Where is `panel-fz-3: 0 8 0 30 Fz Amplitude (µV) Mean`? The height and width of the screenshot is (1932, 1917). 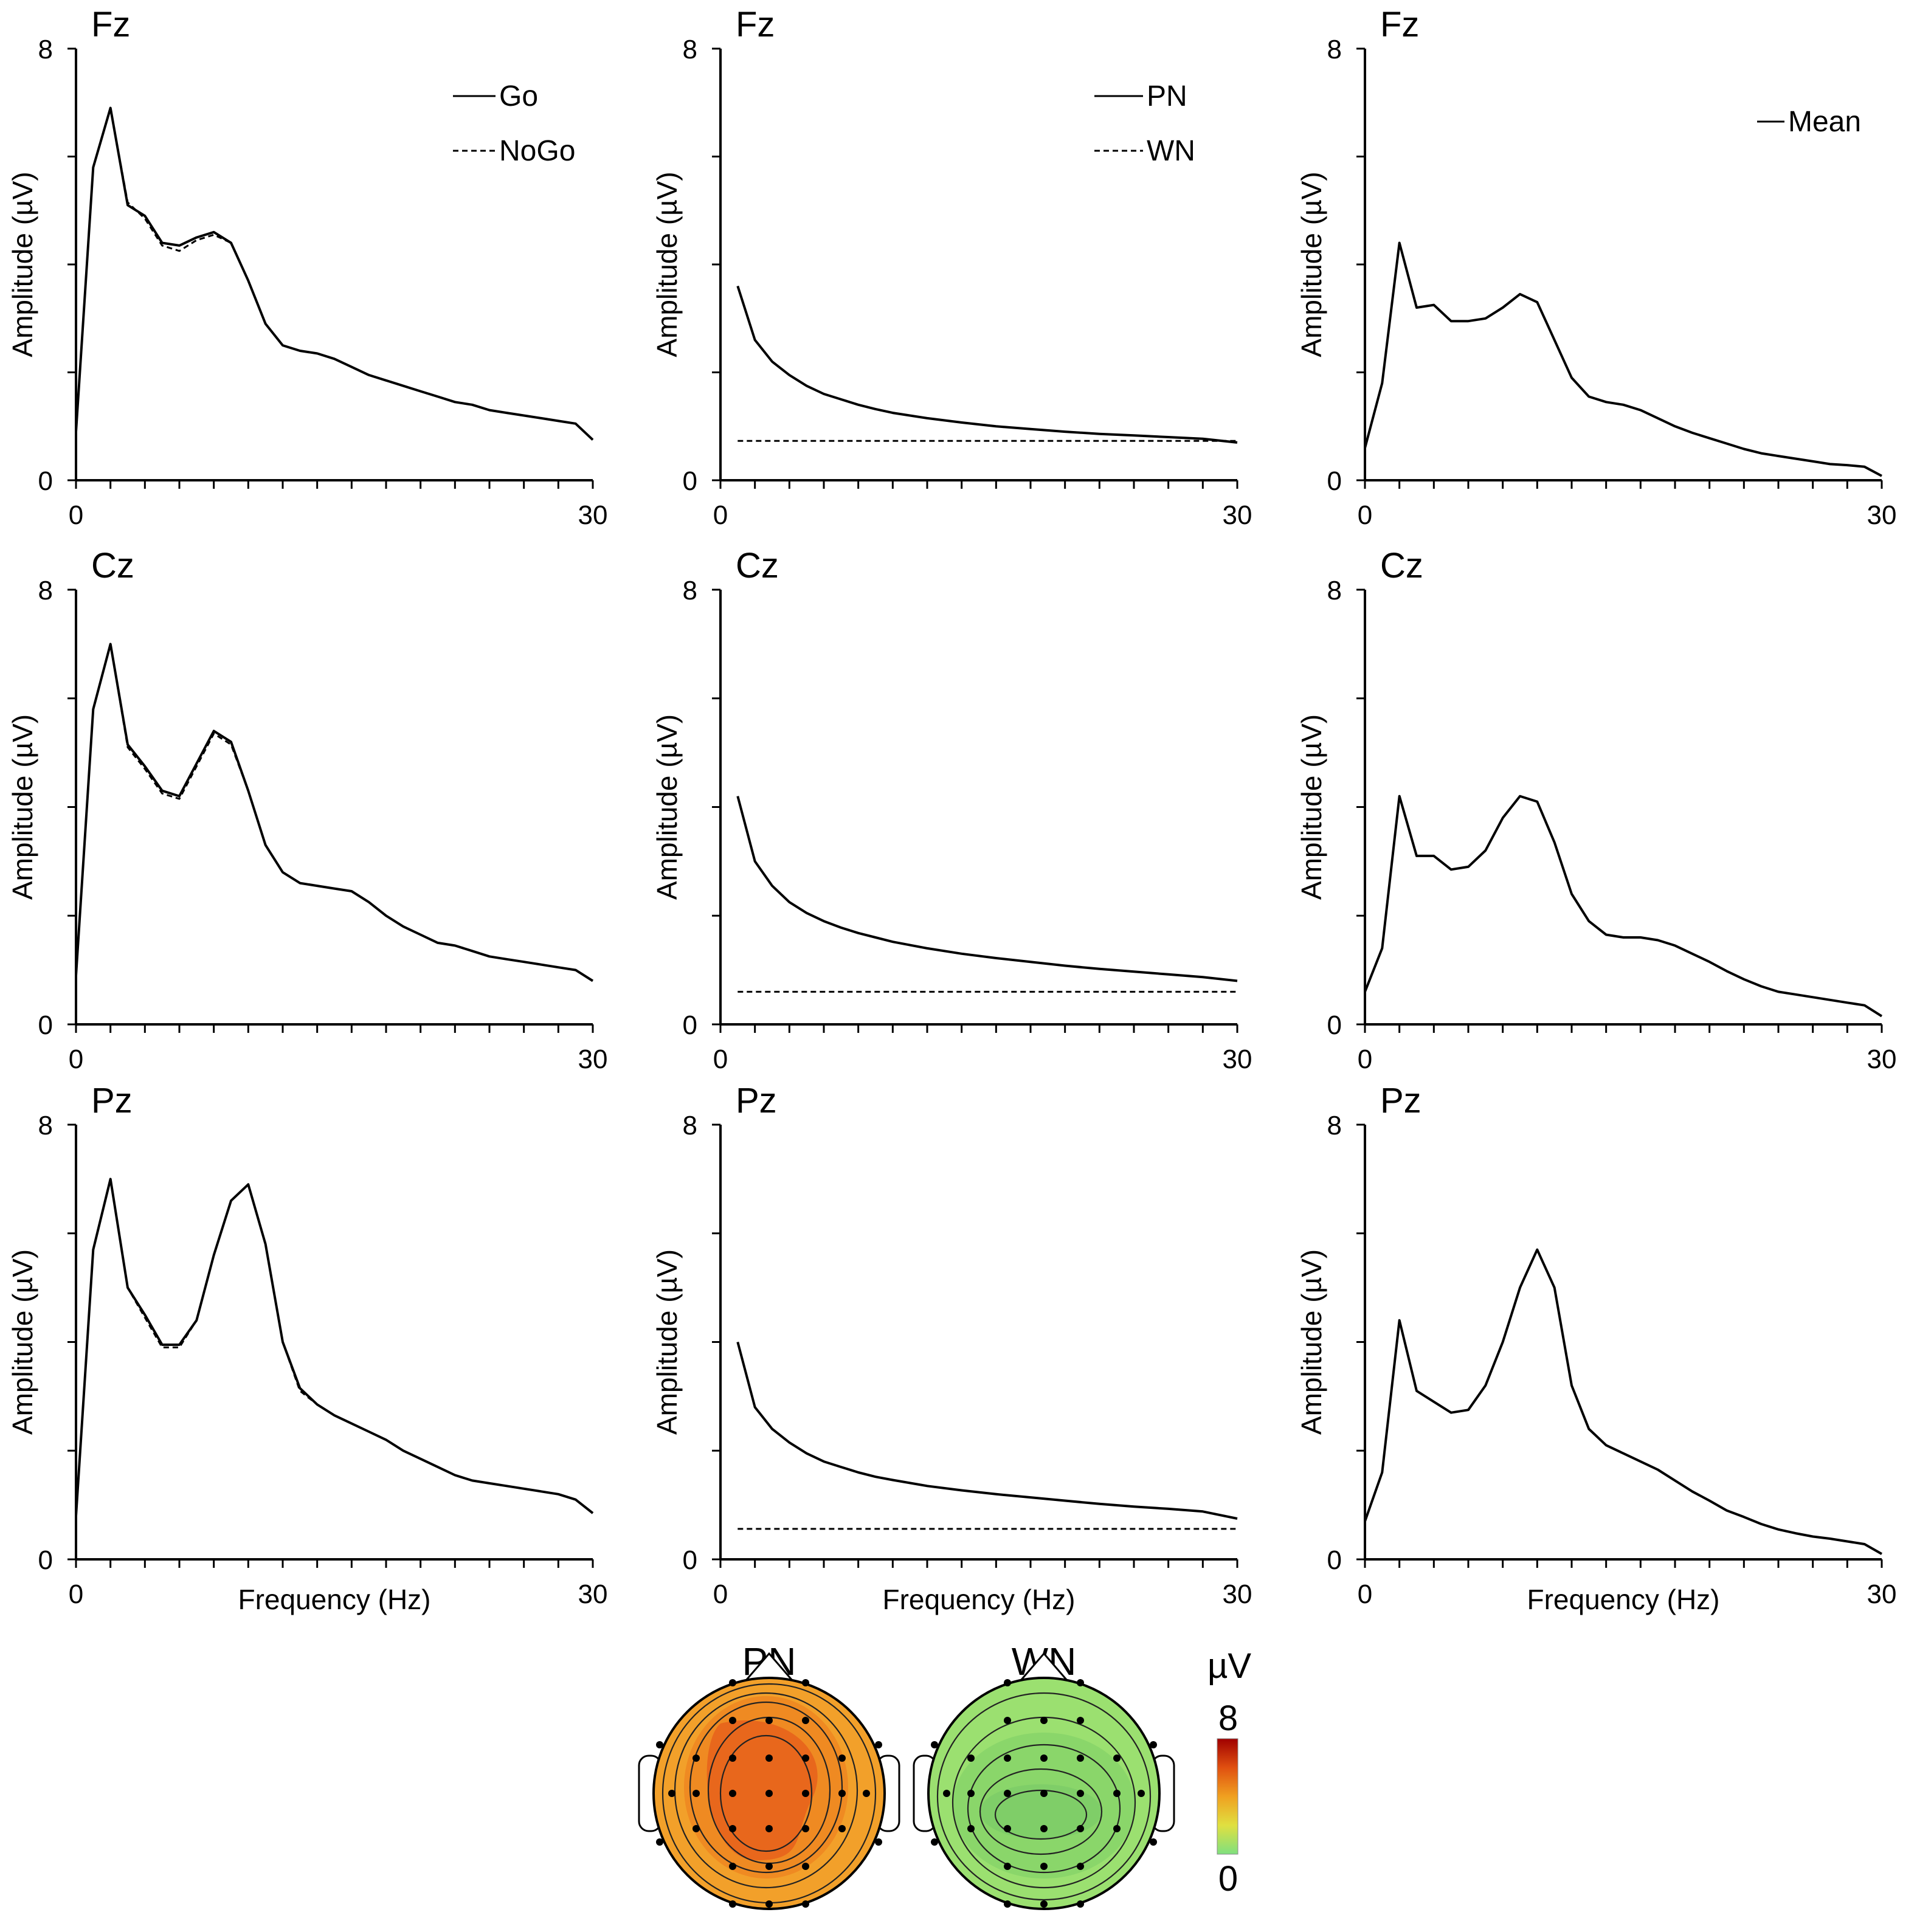 panel-fz-3: 0 8 0 30 Fz Amplitude (µV) Mean is located at coordinates (1596, 267).